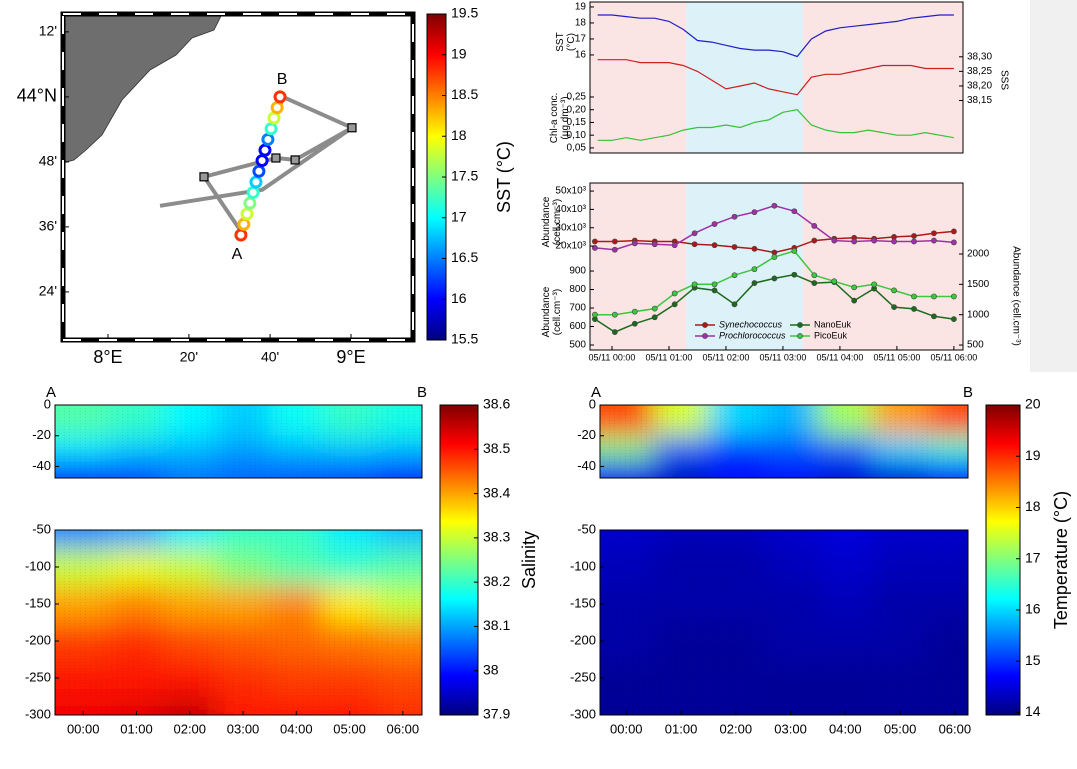  I want to click on y-axis-label: Abundance (cell.cm⁻³), so click(1015, 296).